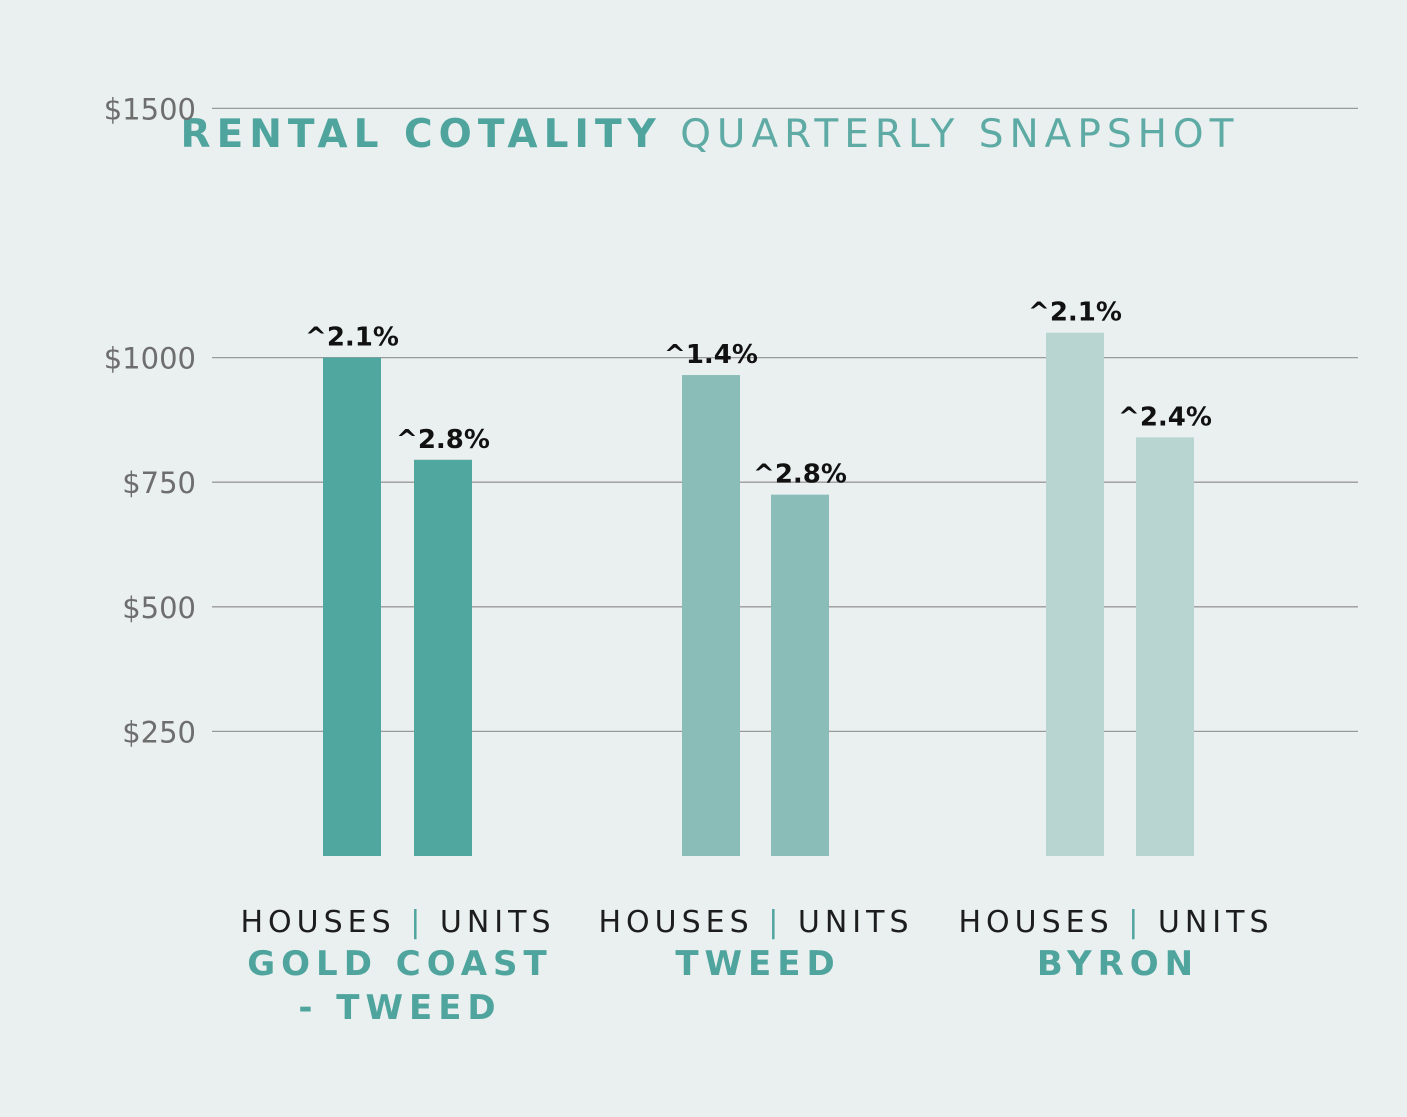 The width and height of the screenshot is (1407, 1117). Describe the element at coordinates (150, 420) in the screenshot. I see `y-axis-ticks: $250 $500 $750 $1000 $1500` at that location.